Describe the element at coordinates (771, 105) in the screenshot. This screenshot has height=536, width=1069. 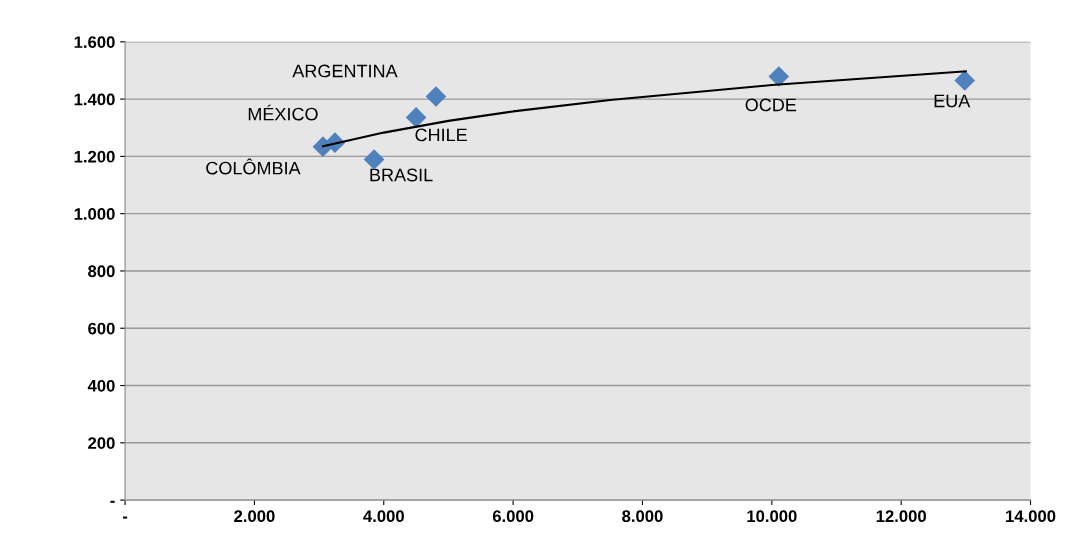
I see `annotation: OCDE` at that location.